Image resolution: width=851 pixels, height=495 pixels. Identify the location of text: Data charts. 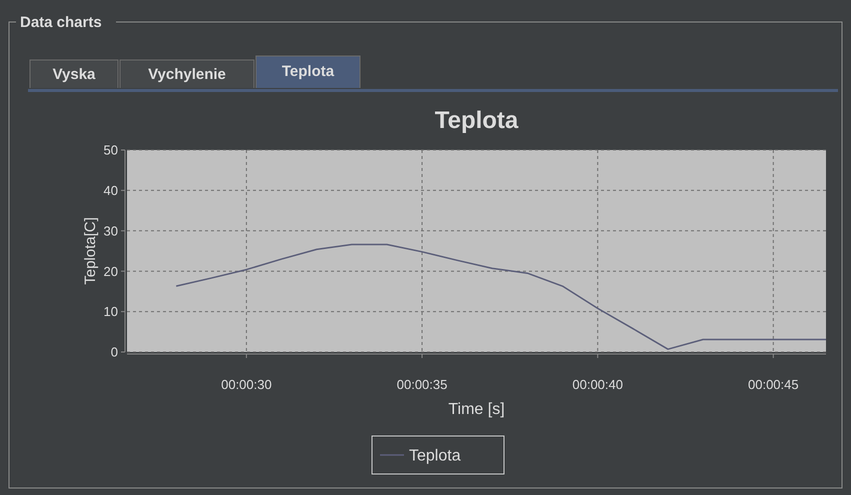
(61, 22).